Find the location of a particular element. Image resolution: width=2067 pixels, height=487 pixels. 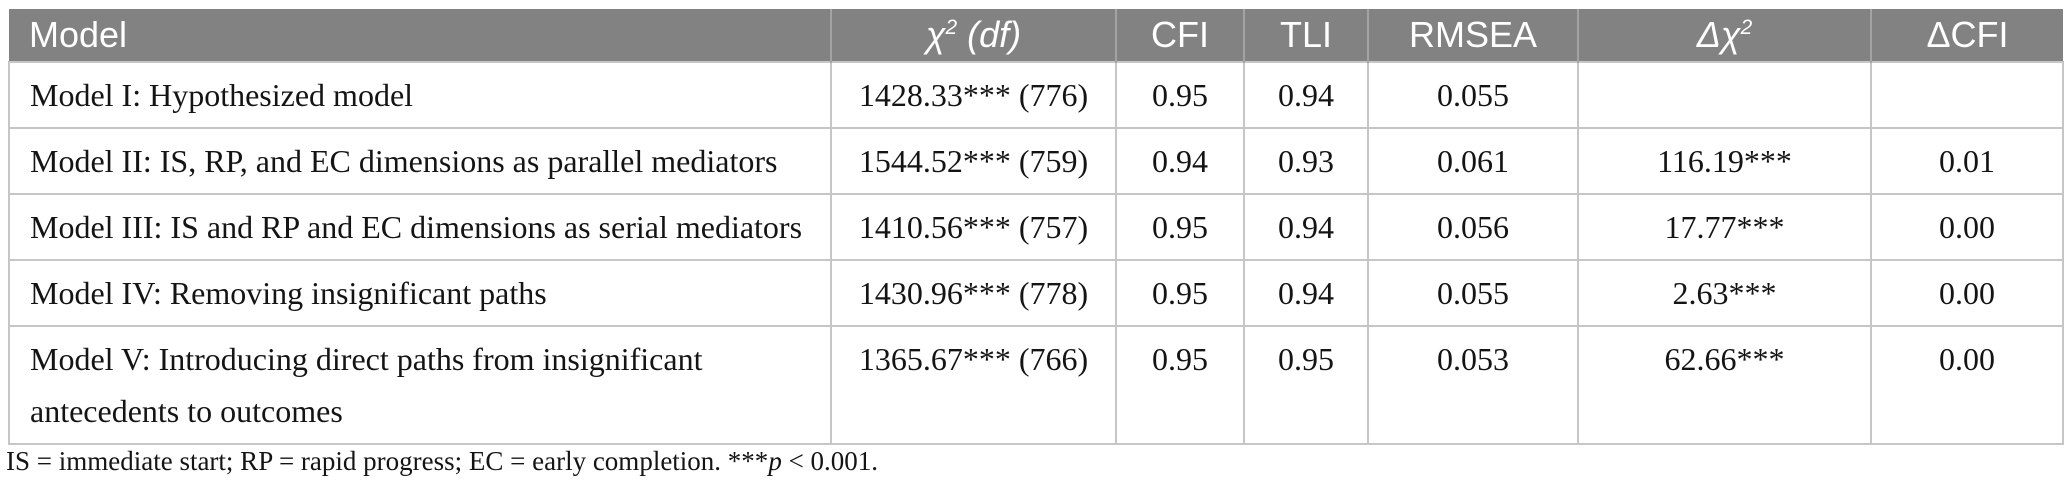

delta-chi2-symbol: Δχ is located at coordinates (1718, 34).